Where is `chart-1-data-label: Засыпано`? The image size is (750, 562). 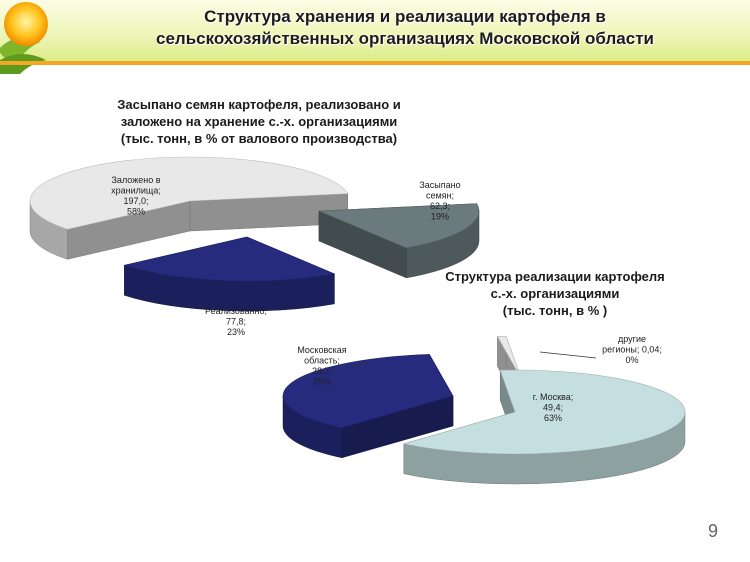 chart-1-data-label: Засыпано is located at coordinates (439, 185).